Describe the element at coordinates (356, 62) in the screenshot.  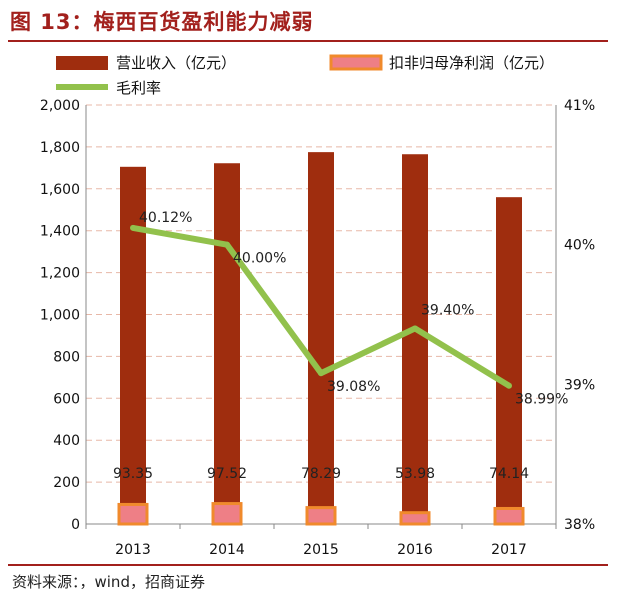
I see `legend-swatch-profit` at that location.